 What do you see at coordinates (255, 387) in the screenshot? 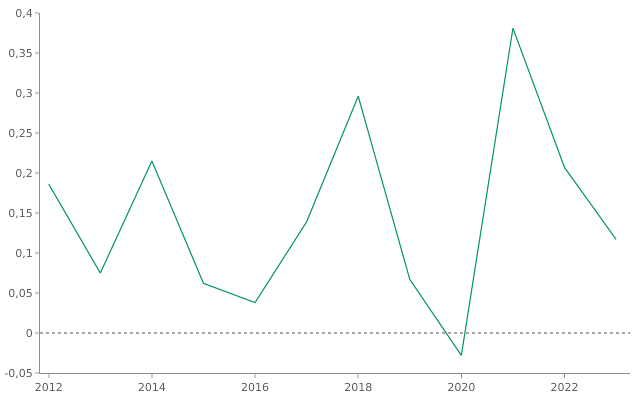
I see `x-tick-label: 2016` at bounding box center [255, 387].